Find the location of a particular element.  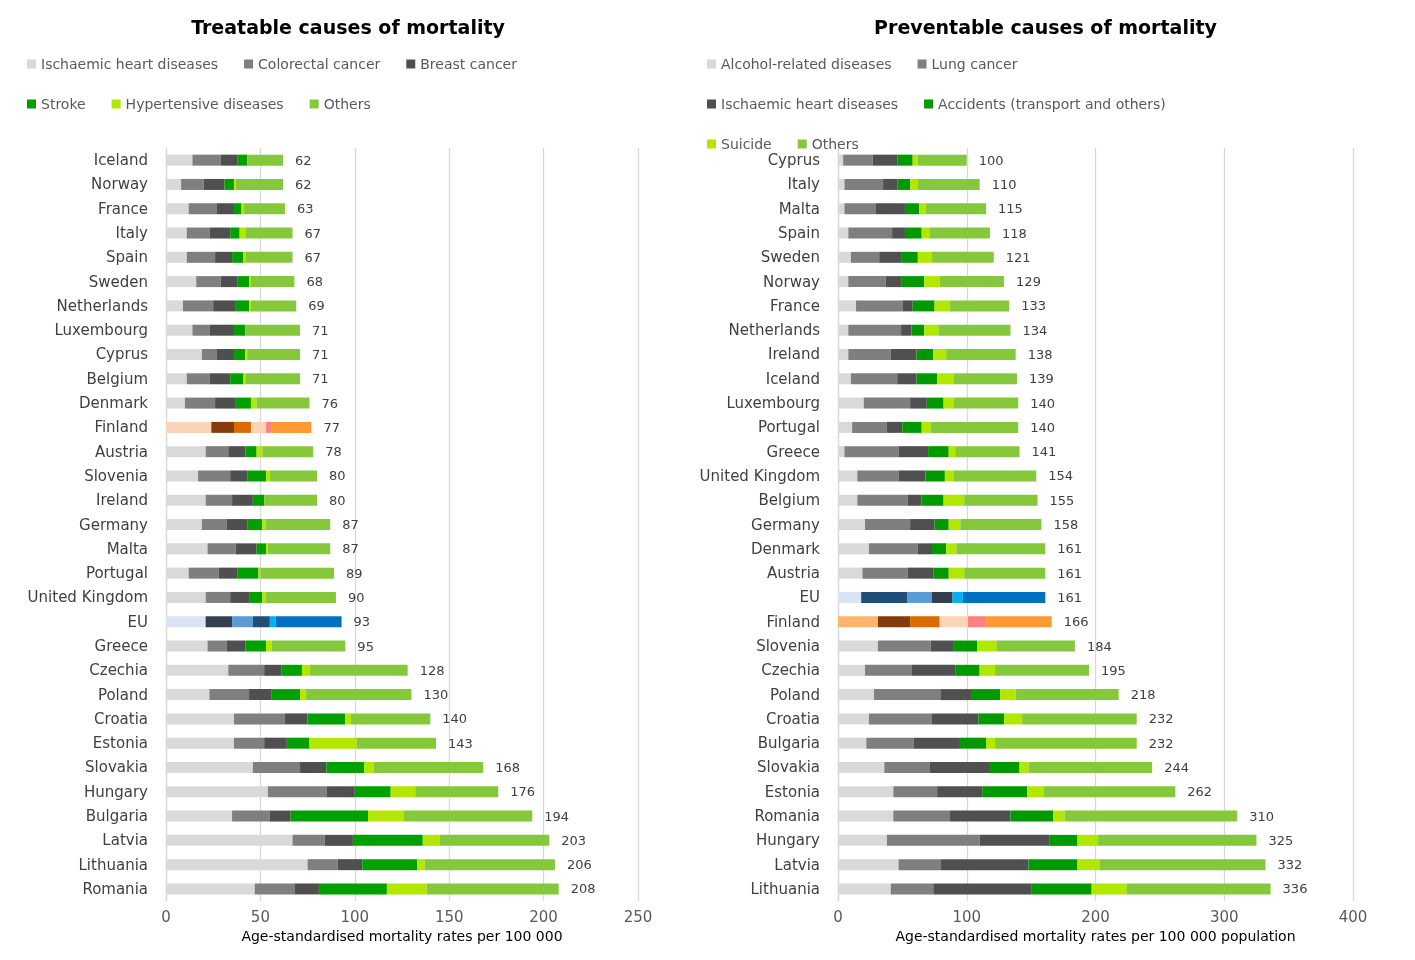

total-label: 130 is located at coordinates (436, 695).